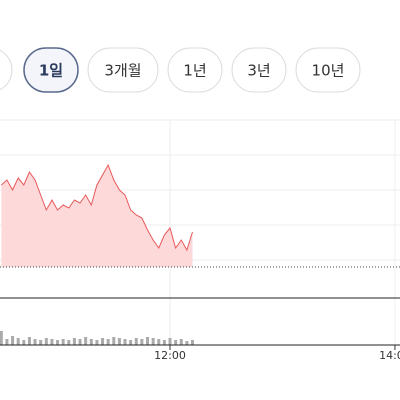  I want to click on period-label: 3년, so click(258, 71).